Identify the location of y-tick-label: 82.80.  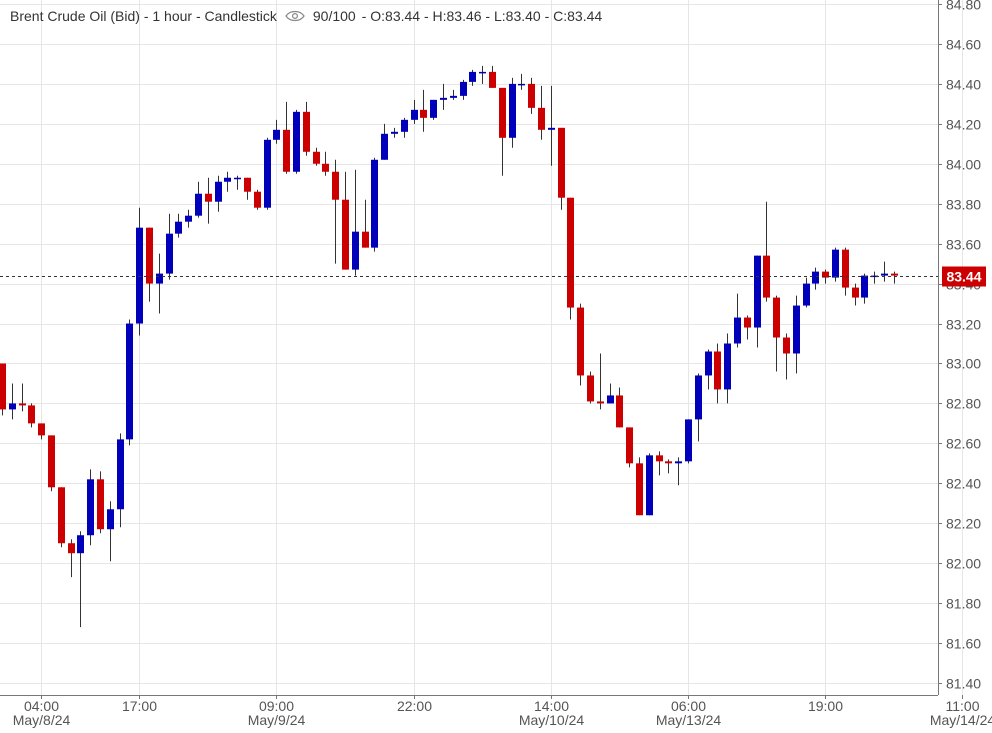
(963, 404).